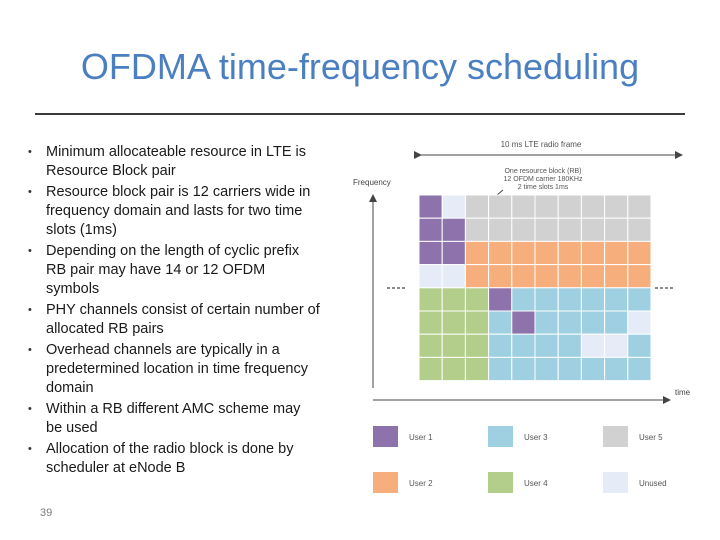 The height and width of the screenshot is (540, 720). What do you see at coordinates (46, 513) in the screenshot?
I see `page-number: 39` at bounding box center [46, 513].